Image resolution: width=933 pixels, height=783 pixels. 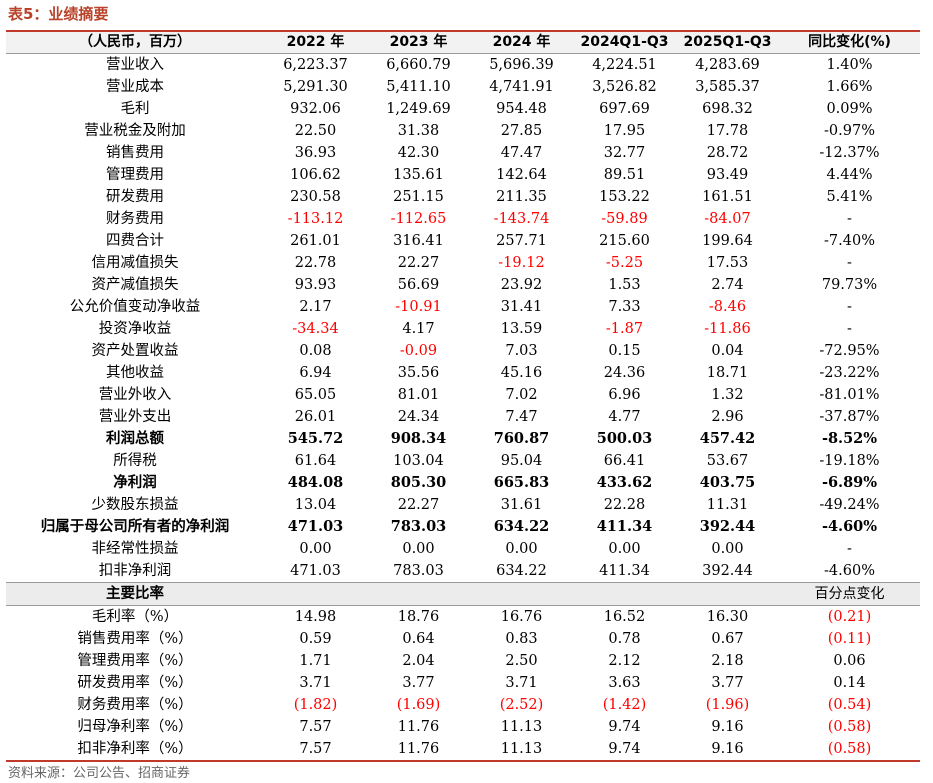 I want to click on table-cell: 42.30, so click(x=418, y=153).